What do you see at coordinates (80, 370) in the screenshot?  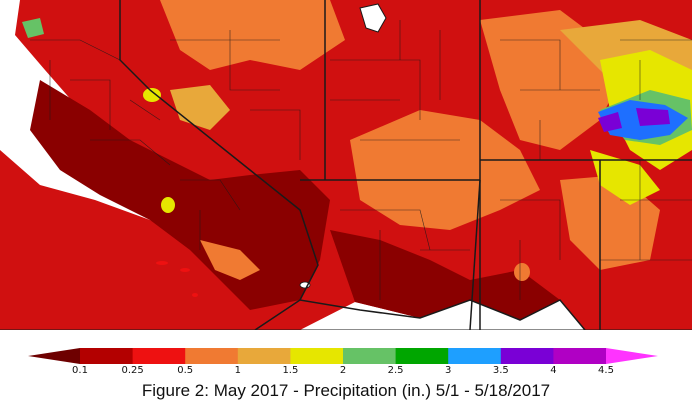 I see `legend-tick-label: 0.1` at bounding box center [80, 370].